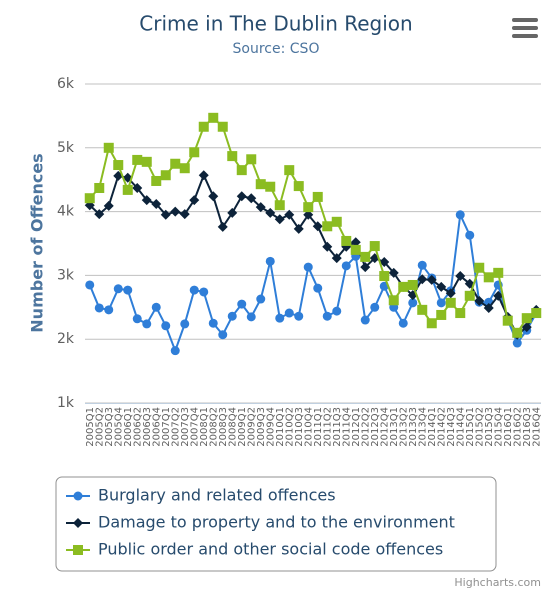  What do you see at coordinates (251, 427) in the screenshot?
I see `x-tick-label: 2009Q2` at bounding box center [251, 427].